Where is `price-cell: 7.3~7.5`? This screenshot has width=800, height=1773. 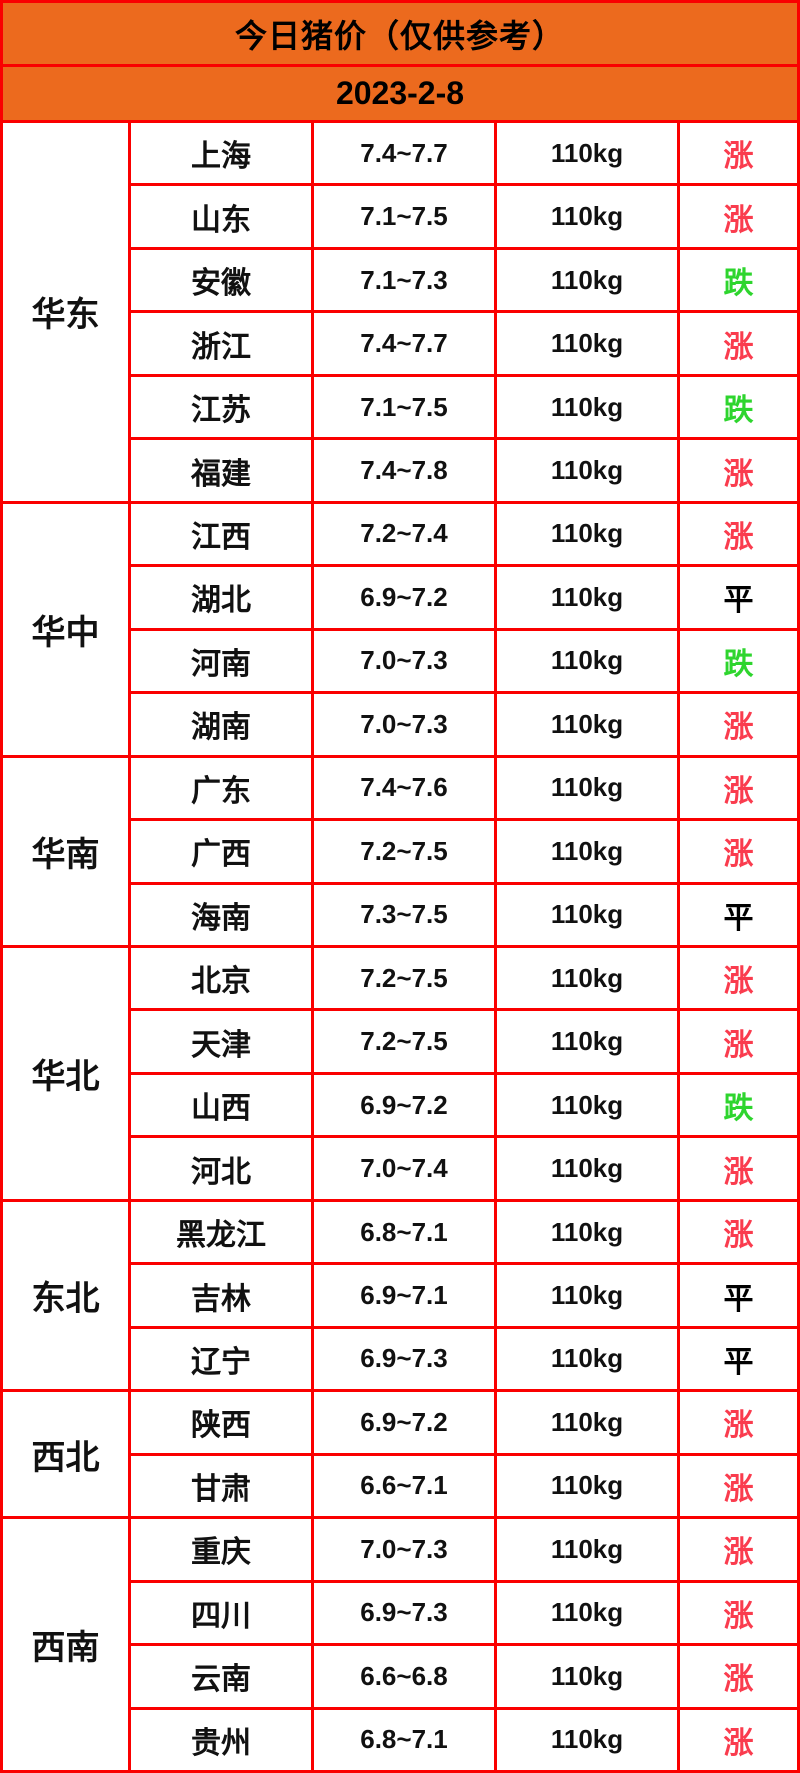
price-cell: 7.3~7.5 is located at coordinates (404, 914).